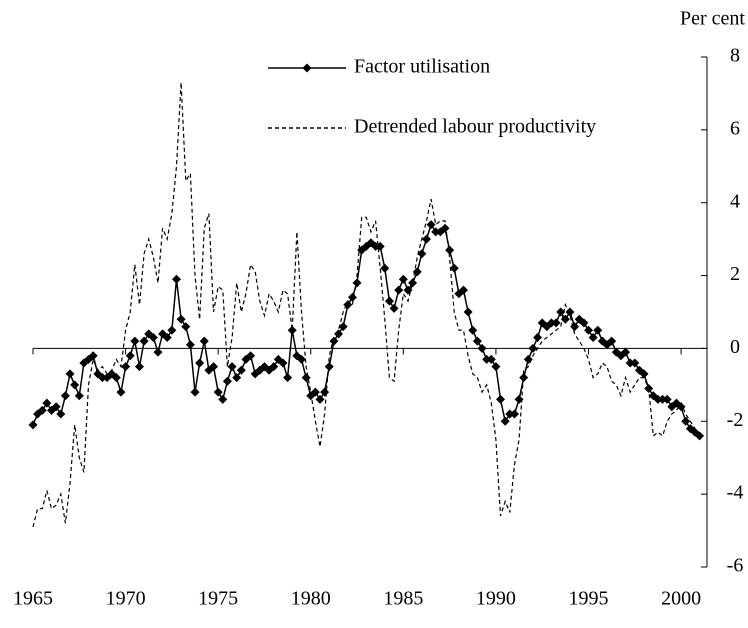  I want to click on y-tick-label: 6, so click(735, 128).